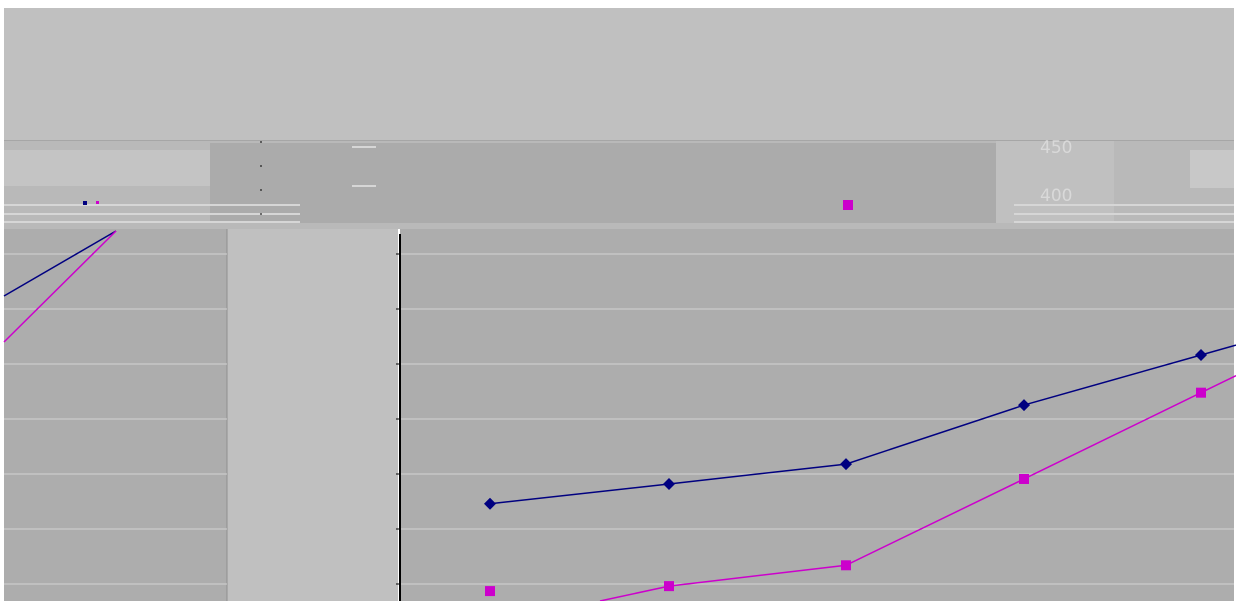  I want to click on top-tick-2: 400, so click(1056, 196).